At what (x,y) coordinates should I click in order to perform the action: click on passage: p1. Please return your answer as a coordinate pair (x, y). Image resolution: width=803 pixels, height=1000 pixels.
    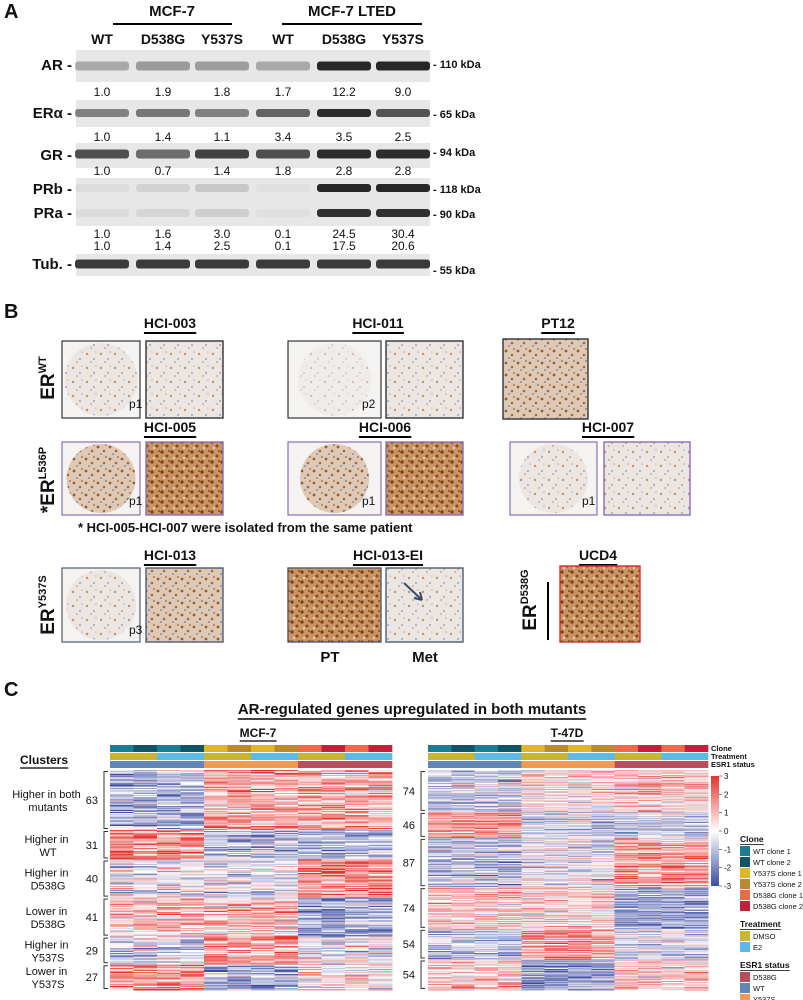
    Looking at the image, I should click on (589, 501).